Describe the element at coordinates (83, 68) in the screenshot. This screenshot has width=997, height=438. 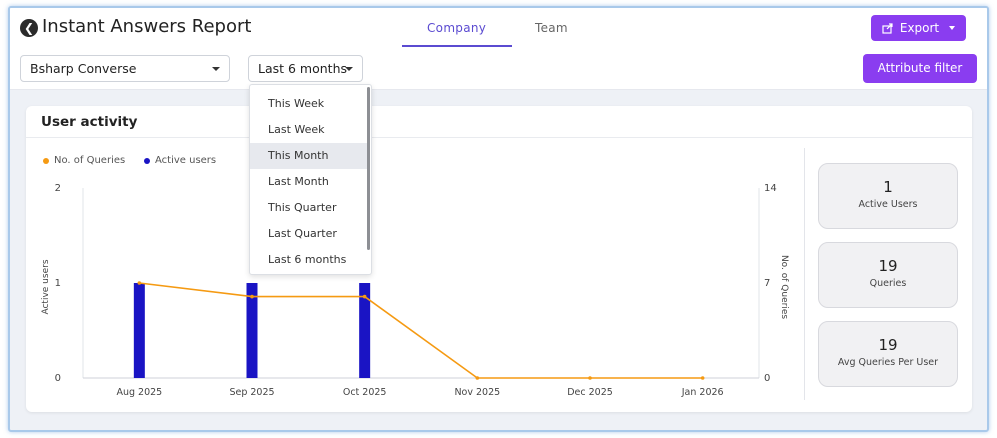
I see `company-select-value: Bsharp Converse` at that location.